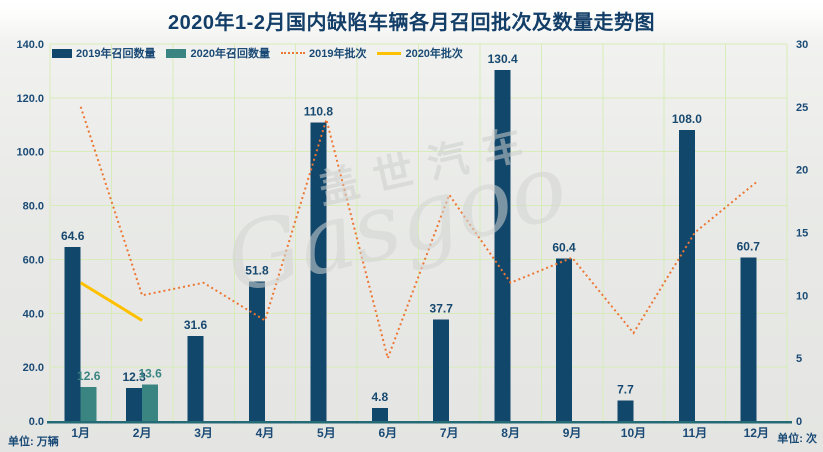  What do you see at coordinates (257, 271) in the screenshot?
I see `bar-label-2019: 51.8` at bounding box center [257, 271].